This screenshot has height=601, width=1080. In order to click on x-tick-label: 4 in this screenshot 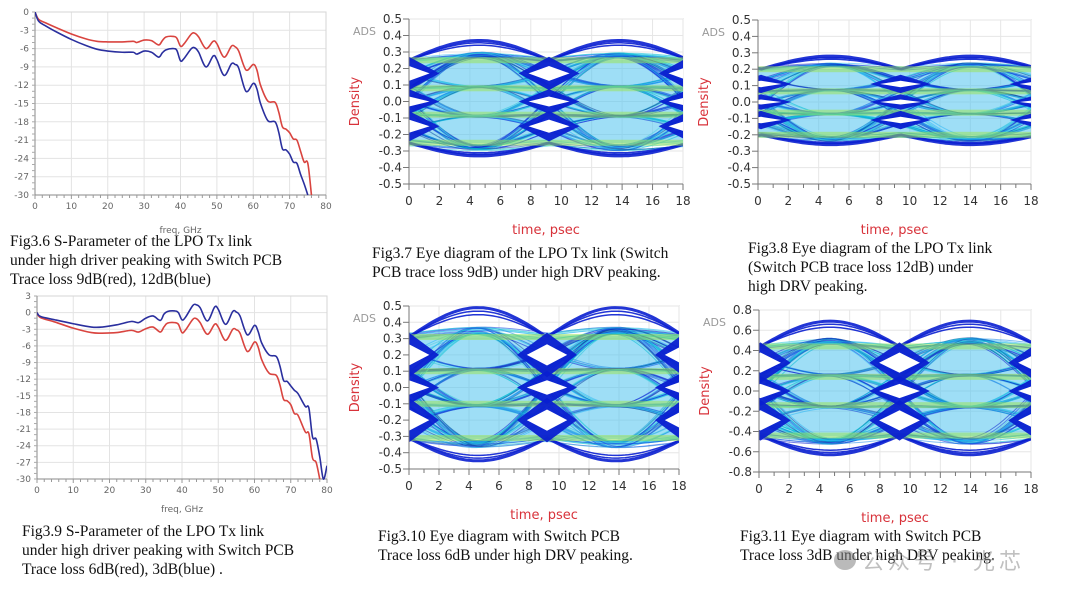, I will do `click(820, 489)`.